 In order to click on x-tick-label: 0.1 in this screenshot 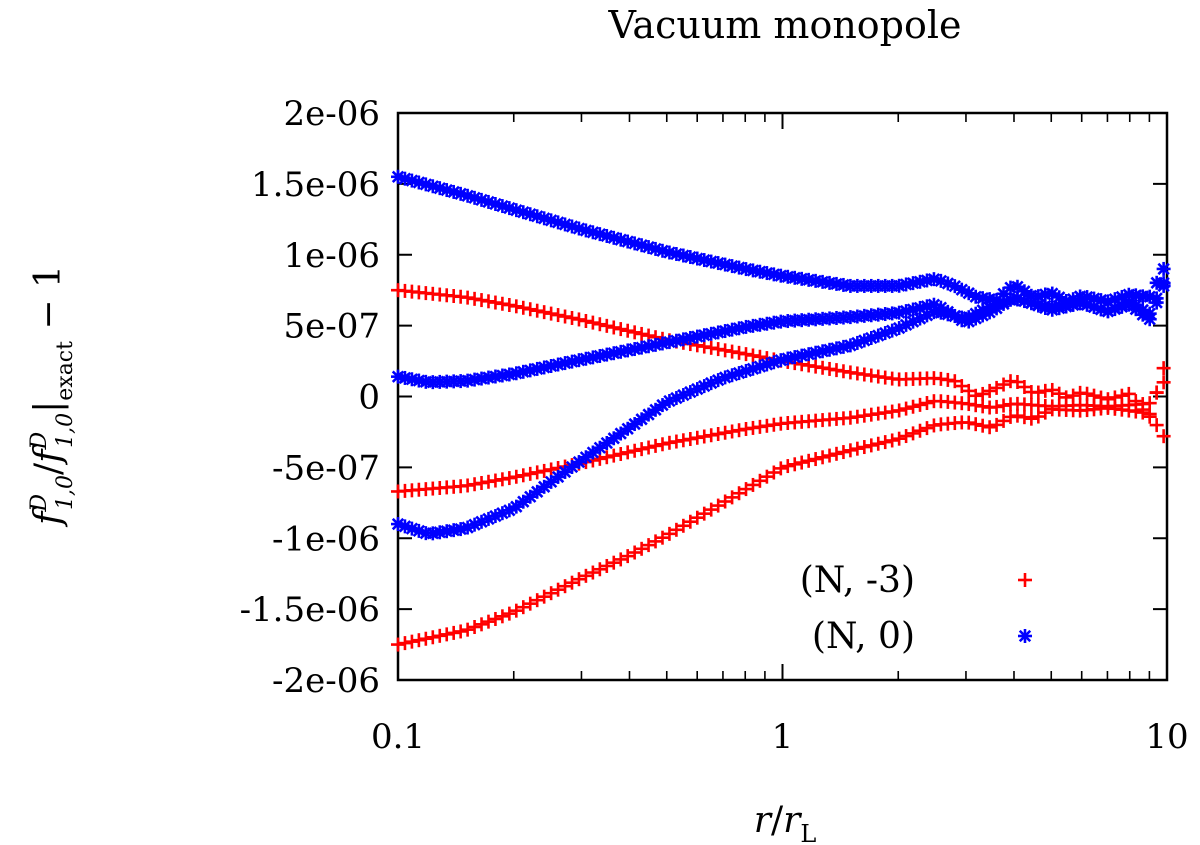, I will do `click(398, 737)`.